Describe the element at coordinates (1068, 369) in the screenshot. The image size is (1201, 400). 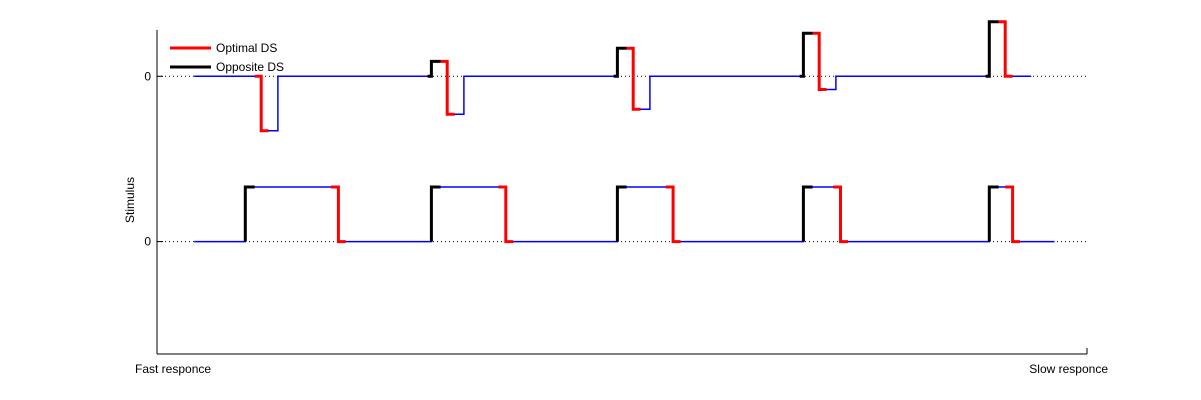
I see `x-label-right: Slow responce` at that location.